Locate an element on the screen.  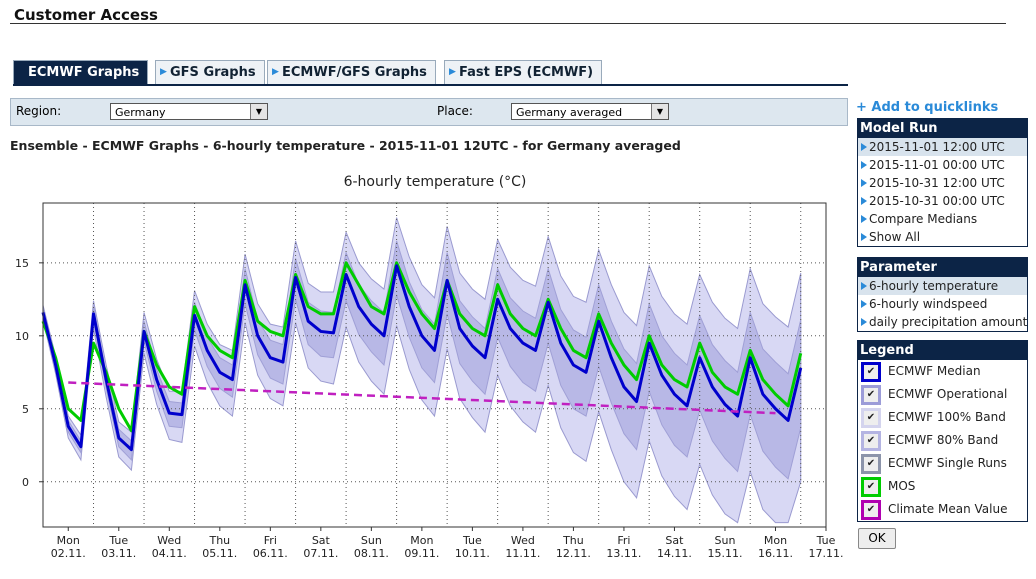
legend-item: ✔ ECMWF Median is located at coordinates (942, 371).